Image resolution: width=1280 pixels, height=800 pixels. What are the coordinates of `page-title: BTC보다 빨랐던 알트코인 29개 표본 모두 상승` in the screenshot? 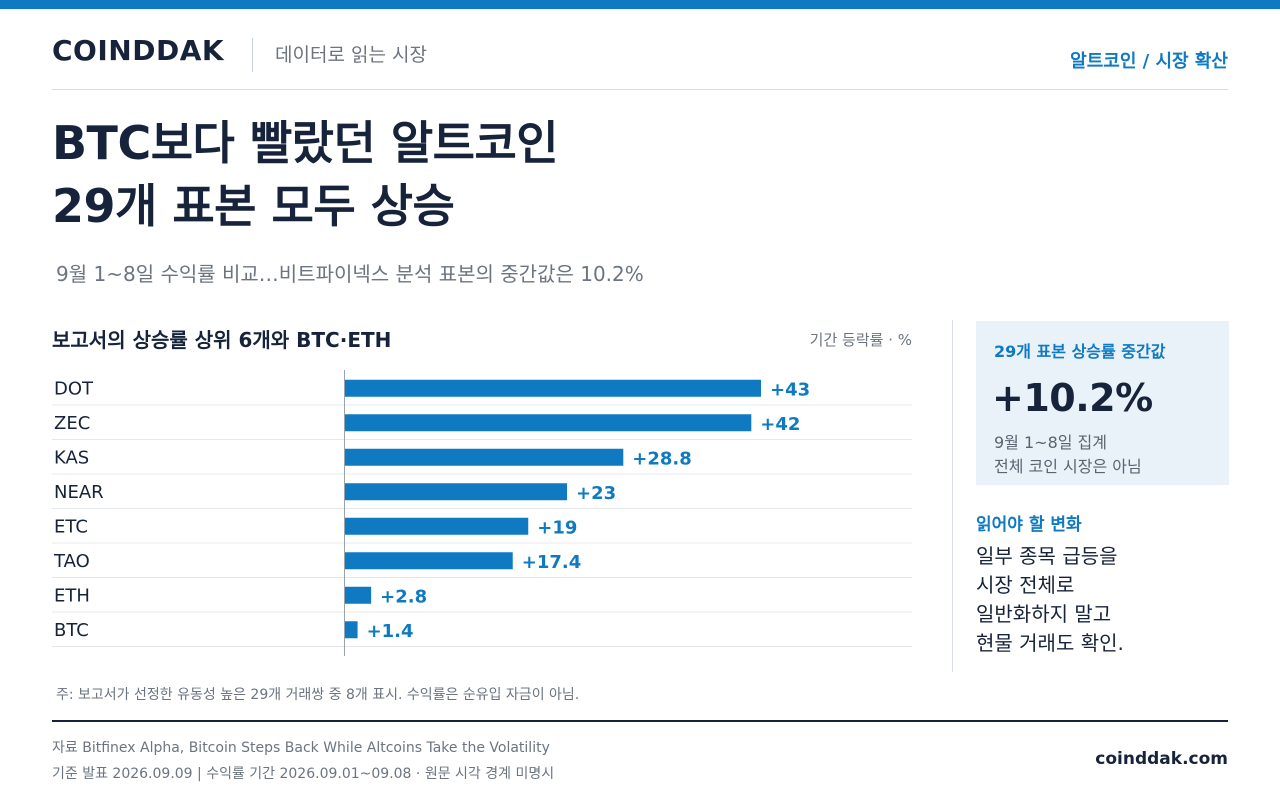 It's located at (305, 175).